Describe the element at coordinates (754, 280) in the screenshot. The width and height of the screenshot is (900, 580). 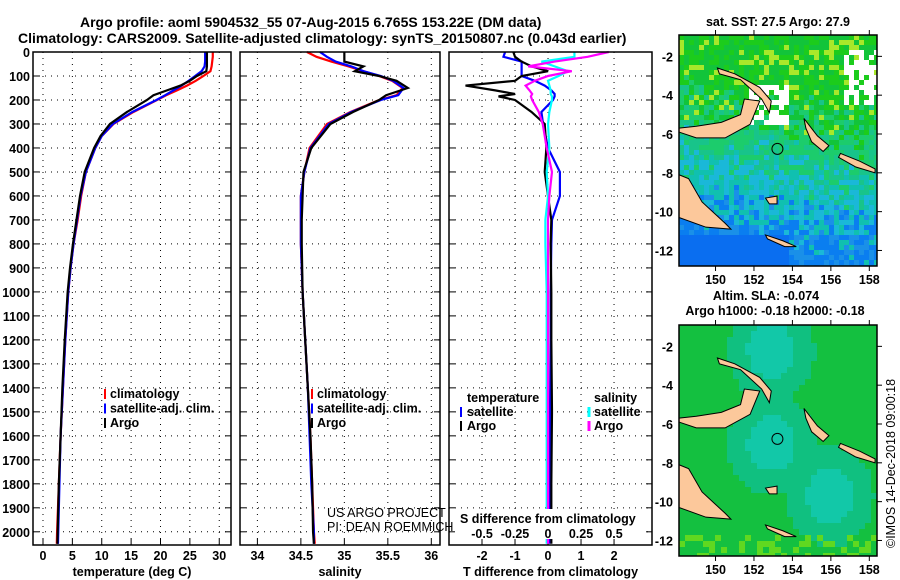
I see `lon-tick-label: 152` at that location.